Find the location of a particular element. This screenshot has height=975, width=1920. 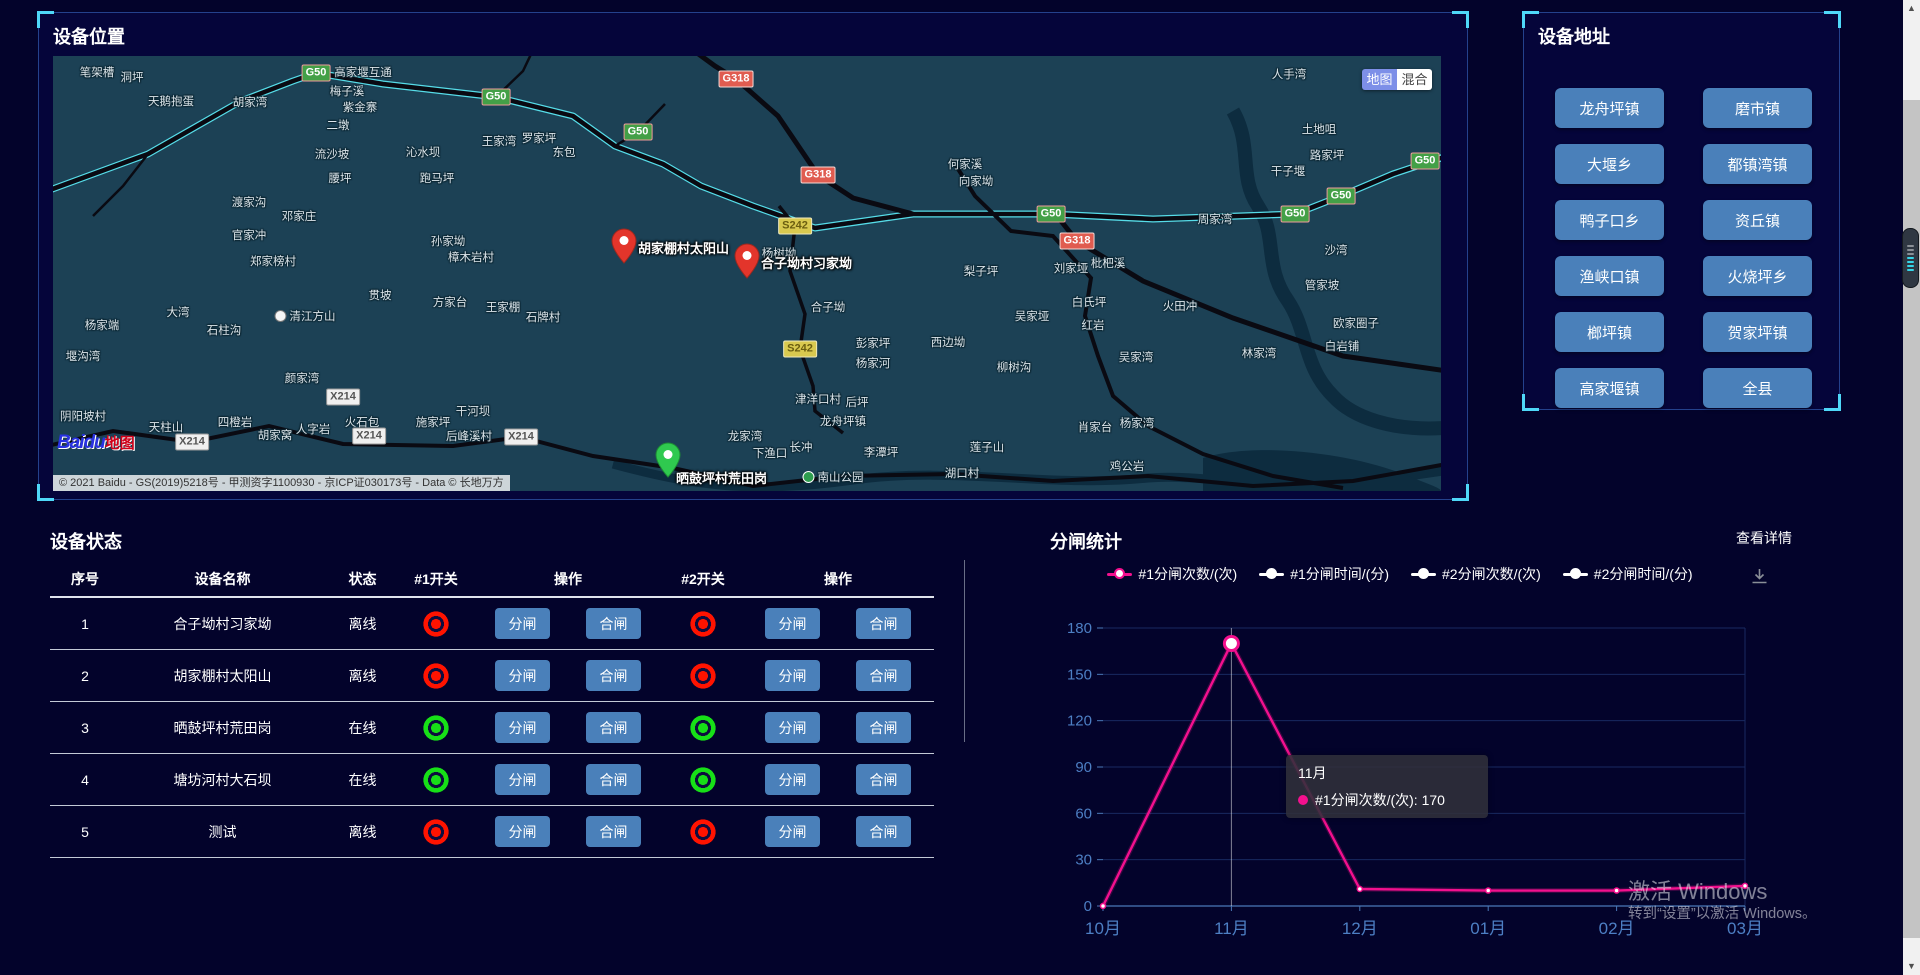

switch1-indicator is located at coordinates (436, 727).